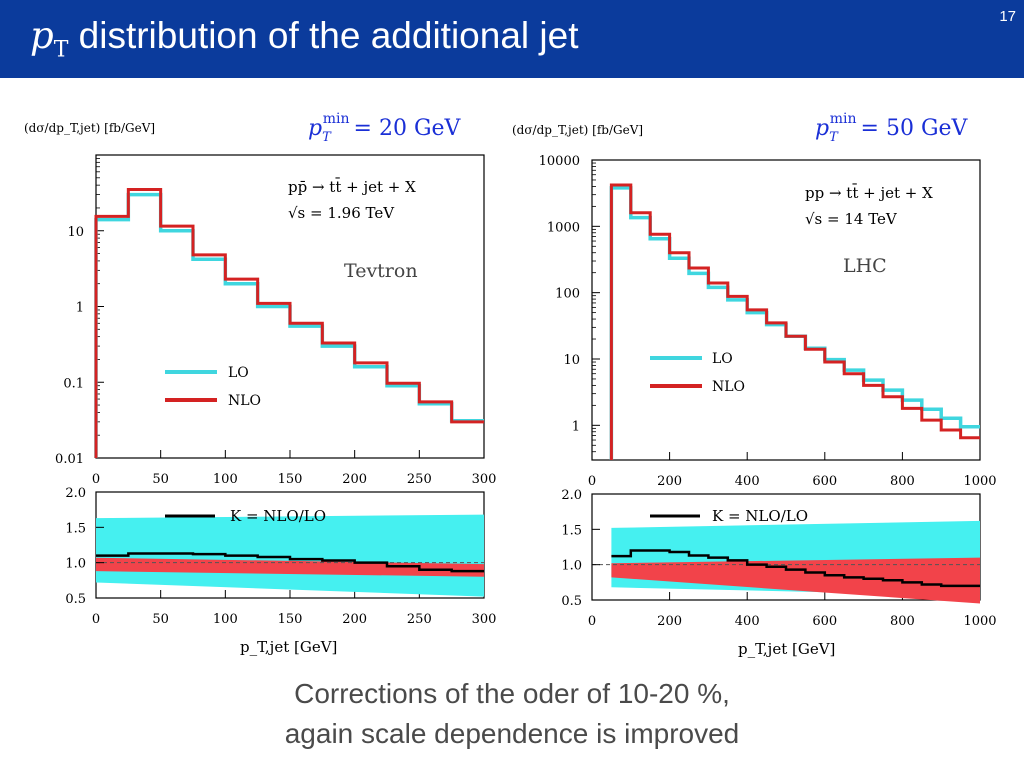 Image resolution: width=1024 pixels, height=768 pixels. I want to click on caption-line-2: again scale dependence is improved, so click(512, 733).